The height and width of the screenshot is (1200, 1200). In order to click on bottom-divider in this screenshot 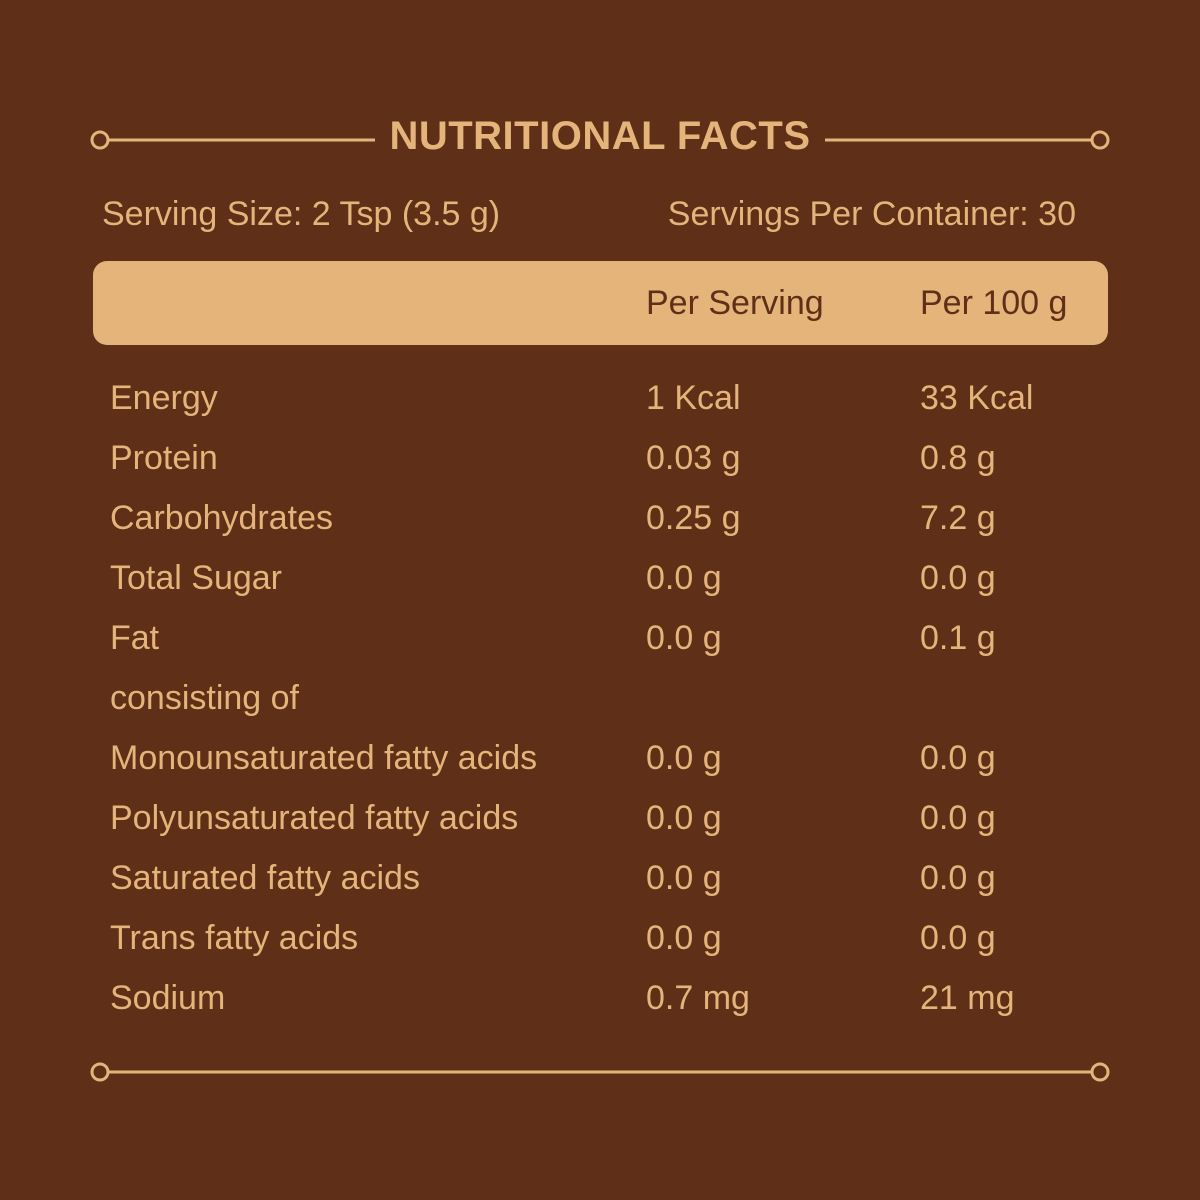, I will do `click(600, 1072)`.